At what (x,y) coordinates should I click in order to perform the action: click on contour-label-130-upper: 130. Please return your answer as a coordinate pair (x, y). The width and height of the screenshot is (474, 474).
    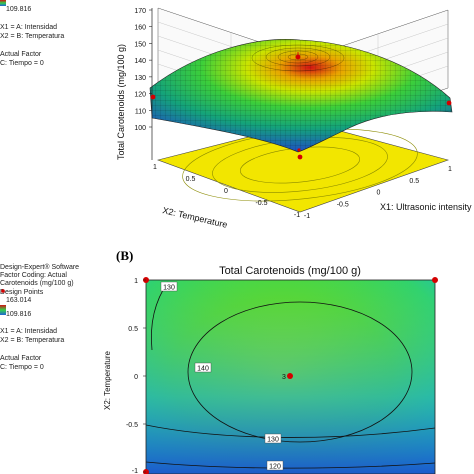
    Looking at the image, I should click on (169, 288).